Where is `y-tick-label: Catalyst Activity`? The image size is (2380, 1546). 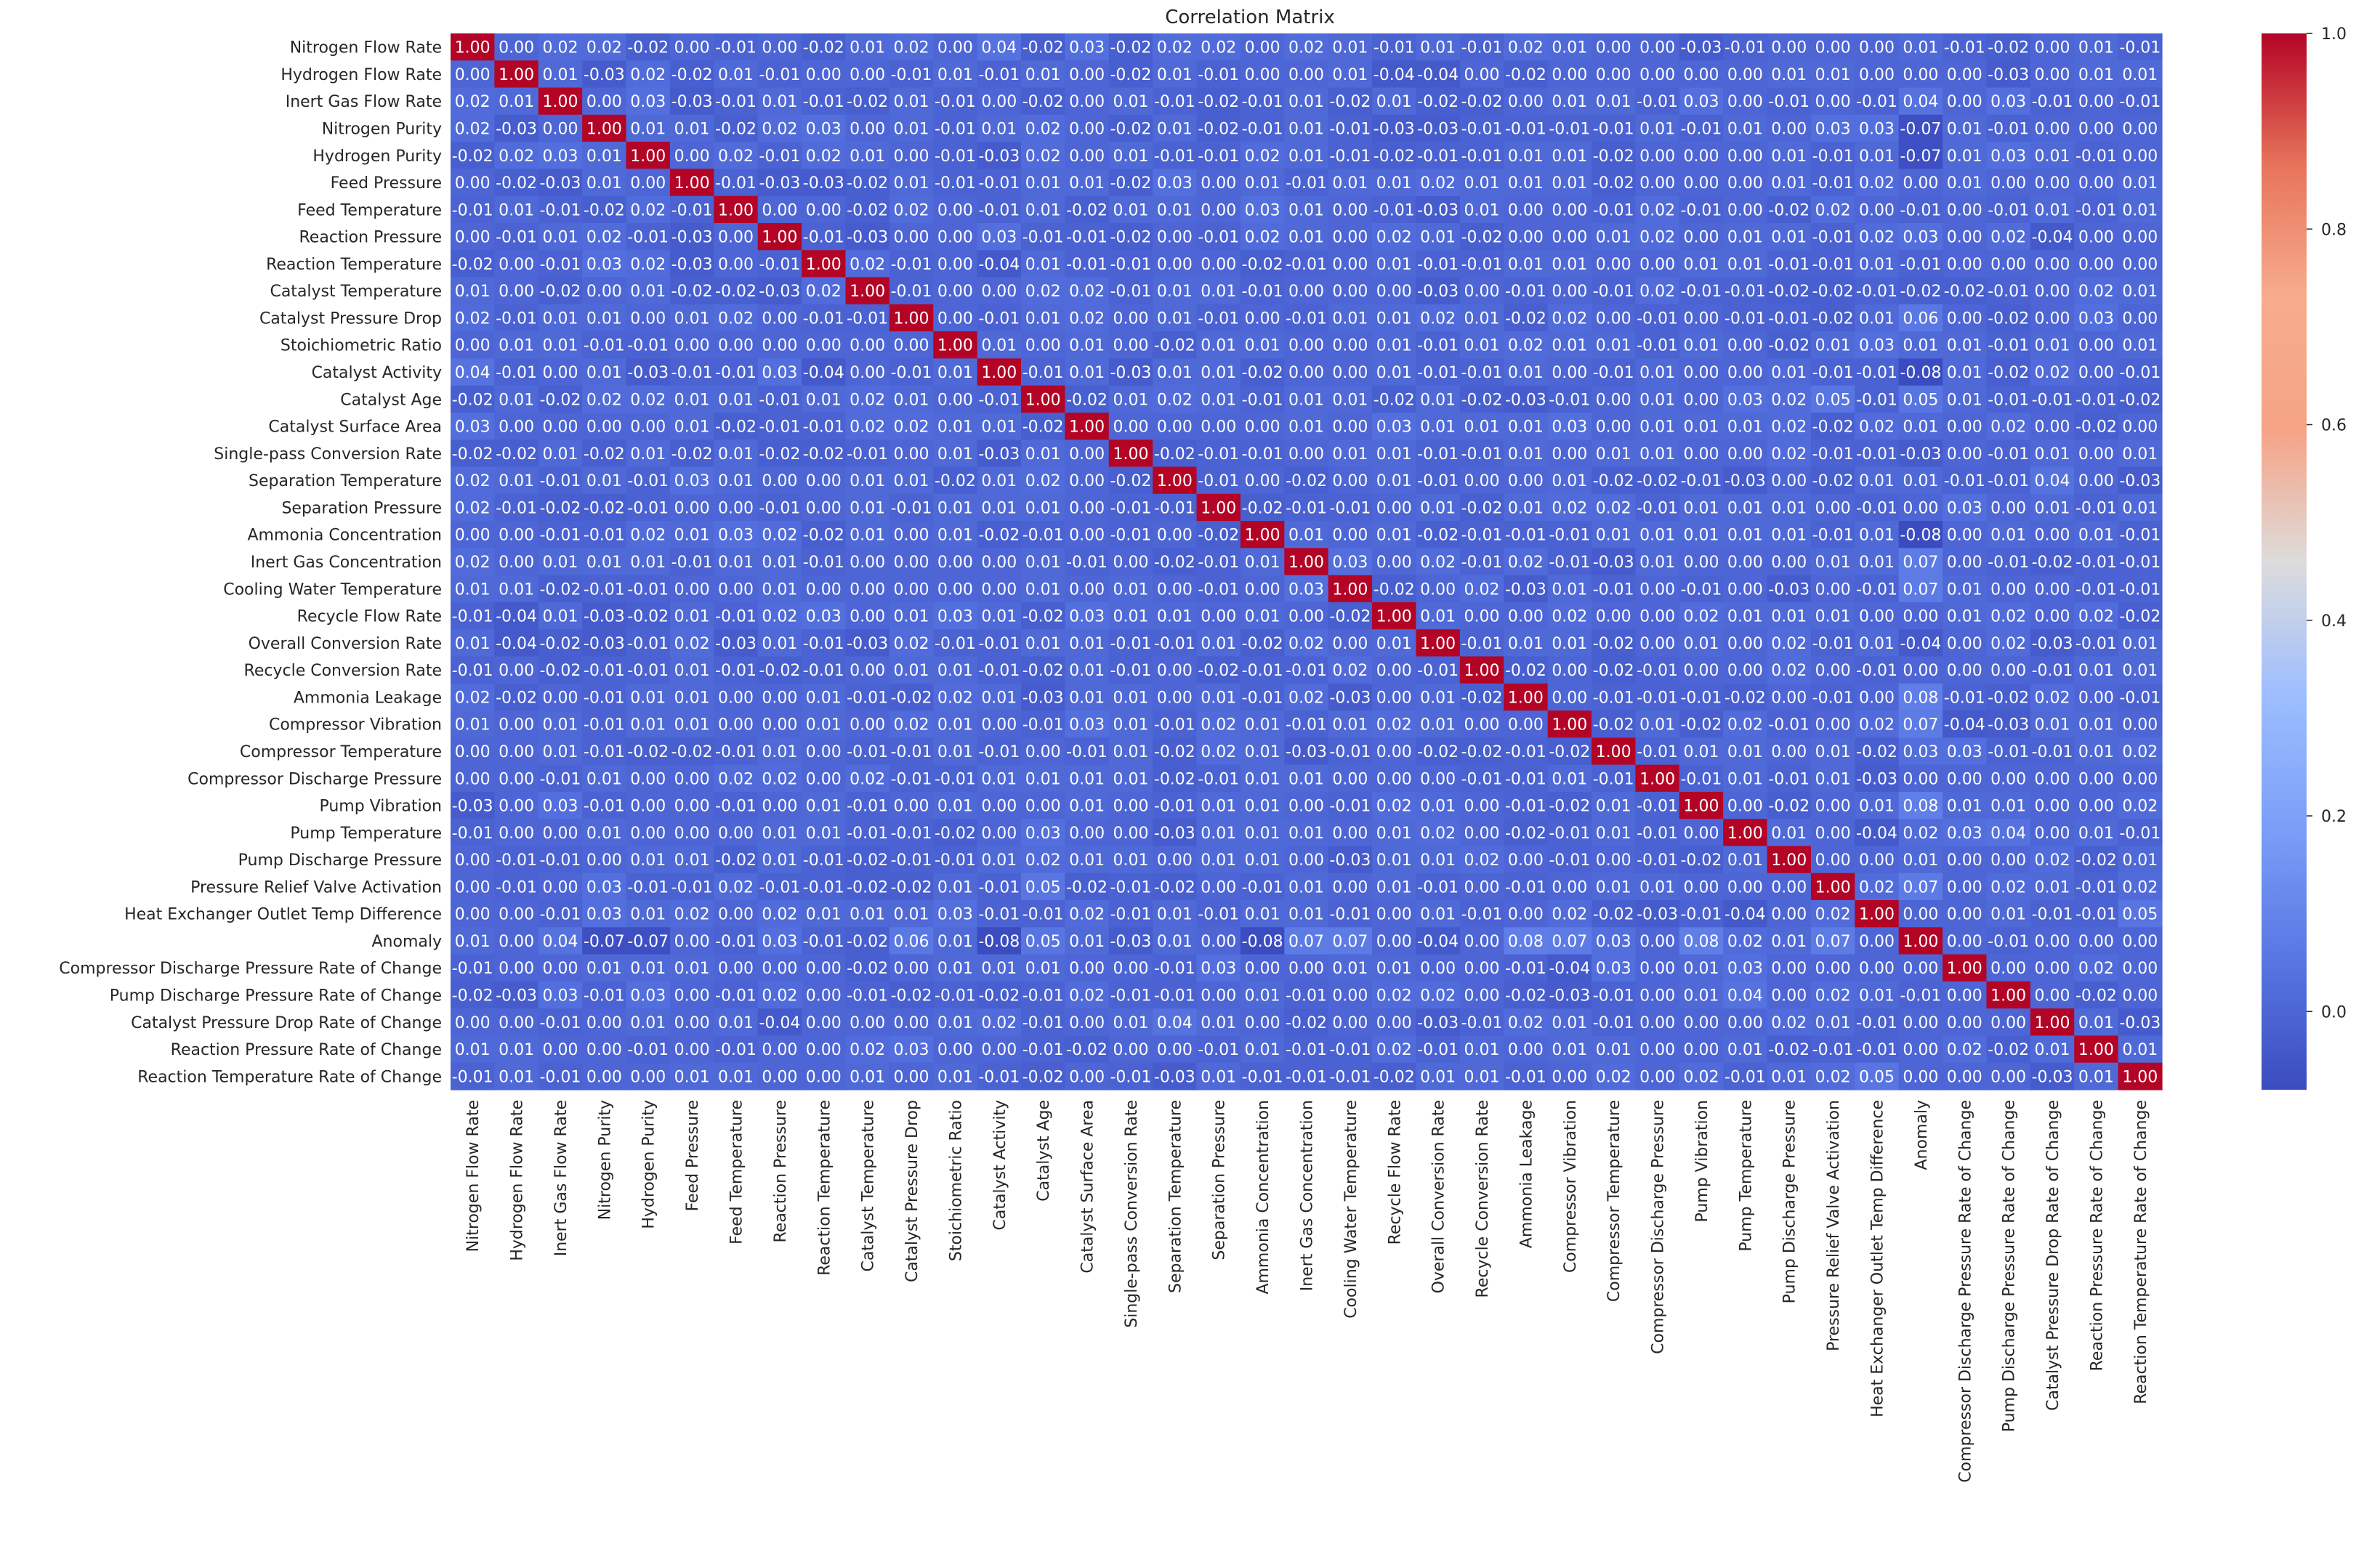 y-tick-label: Catalyst Activity is located at coordinates (377, 373).